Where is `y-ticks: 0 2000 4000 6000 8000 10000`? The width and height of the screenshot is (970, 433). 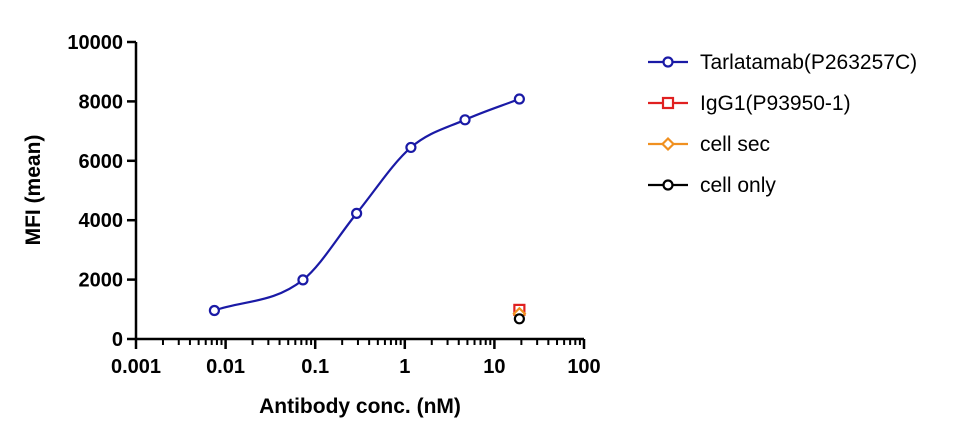 y-ticks: 0 2000 4000 6000 8000 10000 is located at coordinates (101, 191).